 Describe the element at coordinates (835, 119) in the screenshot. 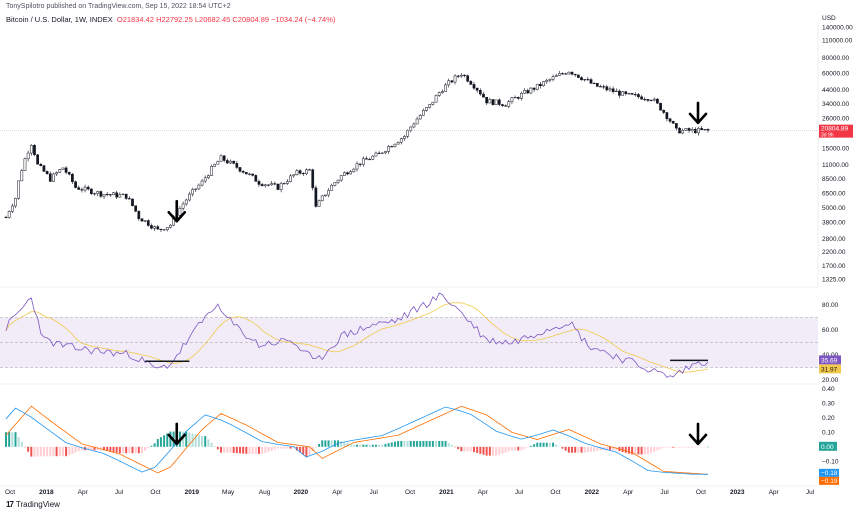

I see `price-tick-label: 26000.00` at that location.